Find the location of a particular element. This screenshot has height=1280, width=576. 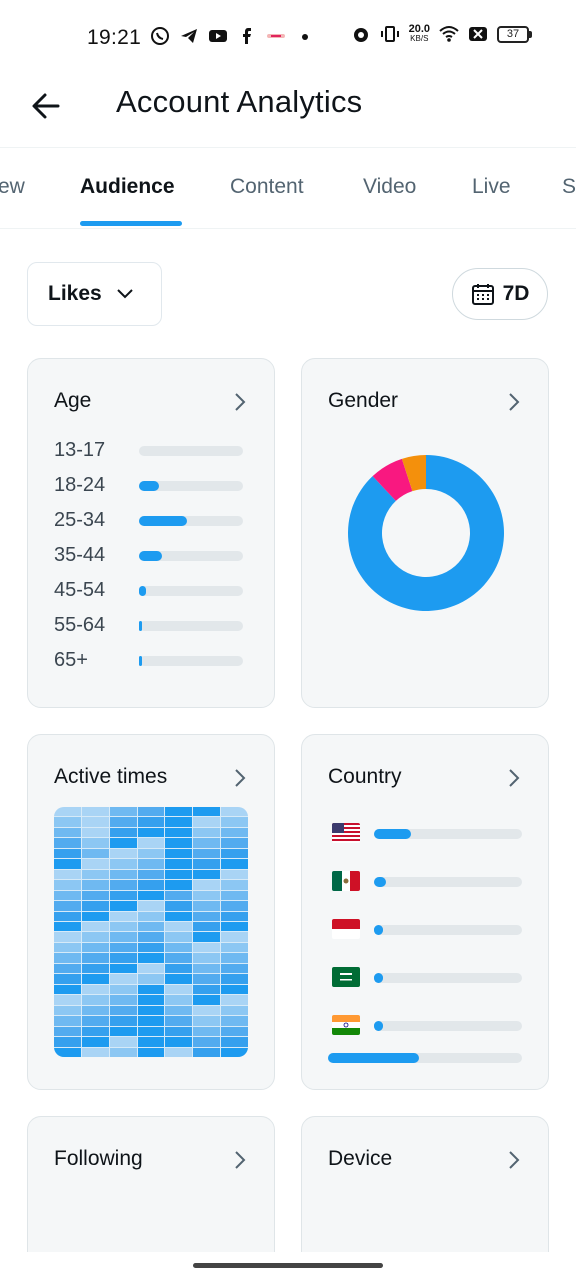

tab-more: S is located at coordinates (569, 186).